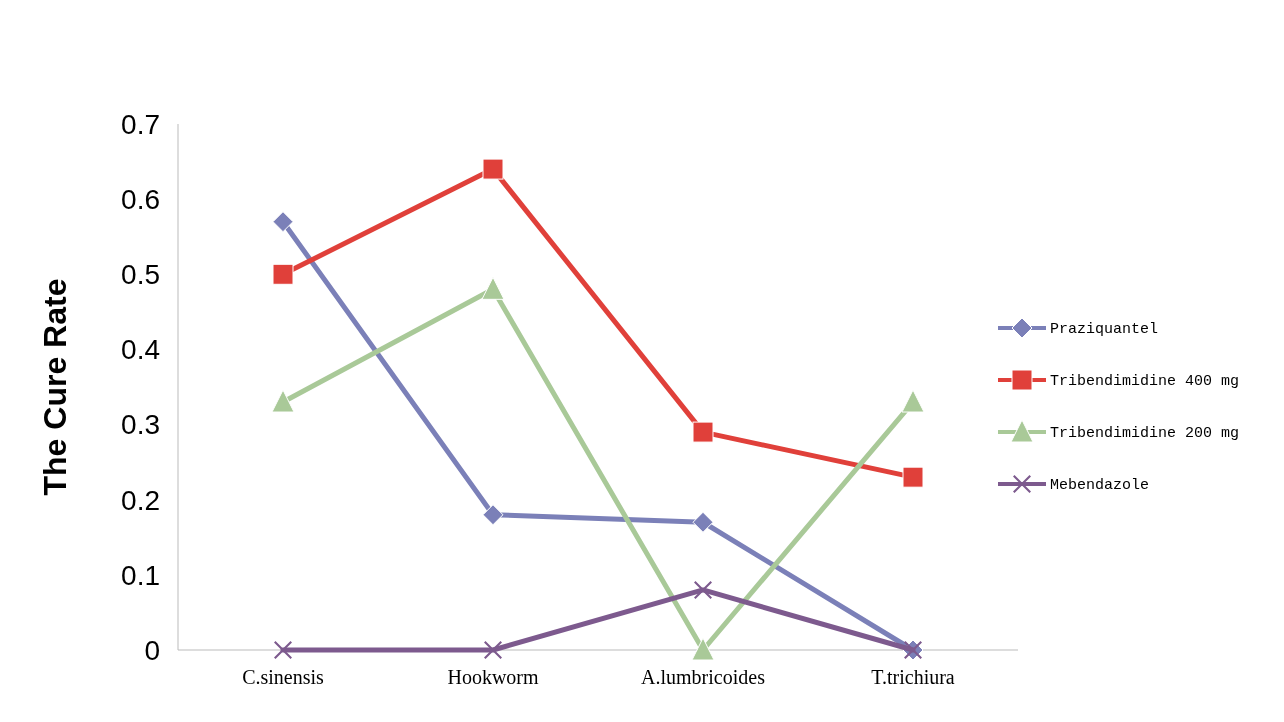 This screenshot has width=1284, height=722. I want to click on y-tick-label: 0, so click(152, 650).